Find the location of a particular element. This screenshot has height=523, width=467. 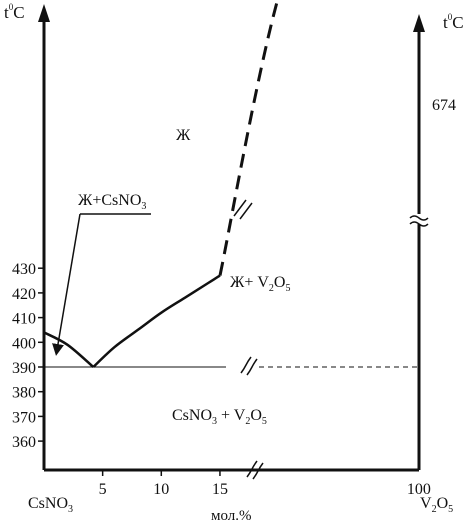

solid-sub2: 2 is located at coordinates (247, 421).